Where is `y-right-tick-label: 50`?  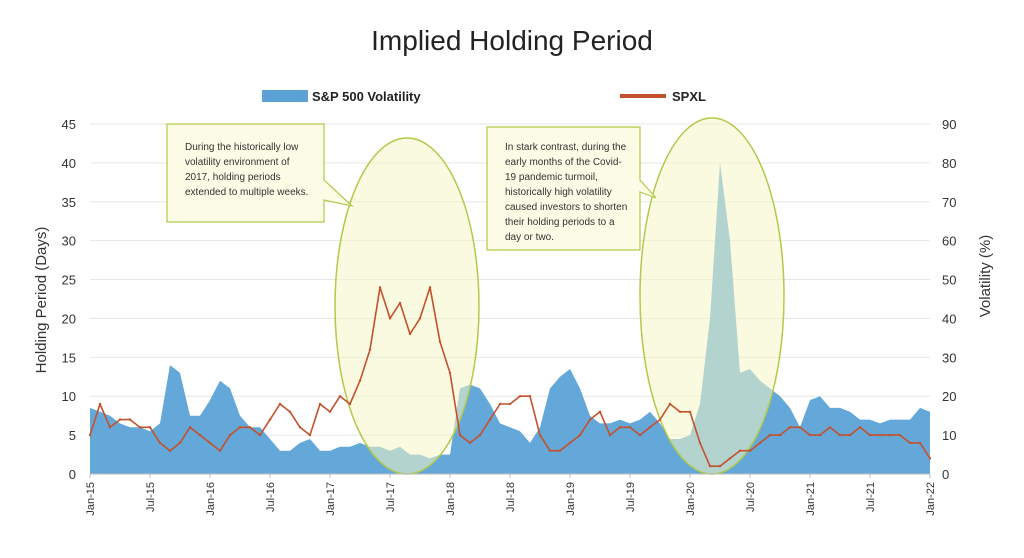 y-right-tick-label: 50 is located at coordinates (949, 280).